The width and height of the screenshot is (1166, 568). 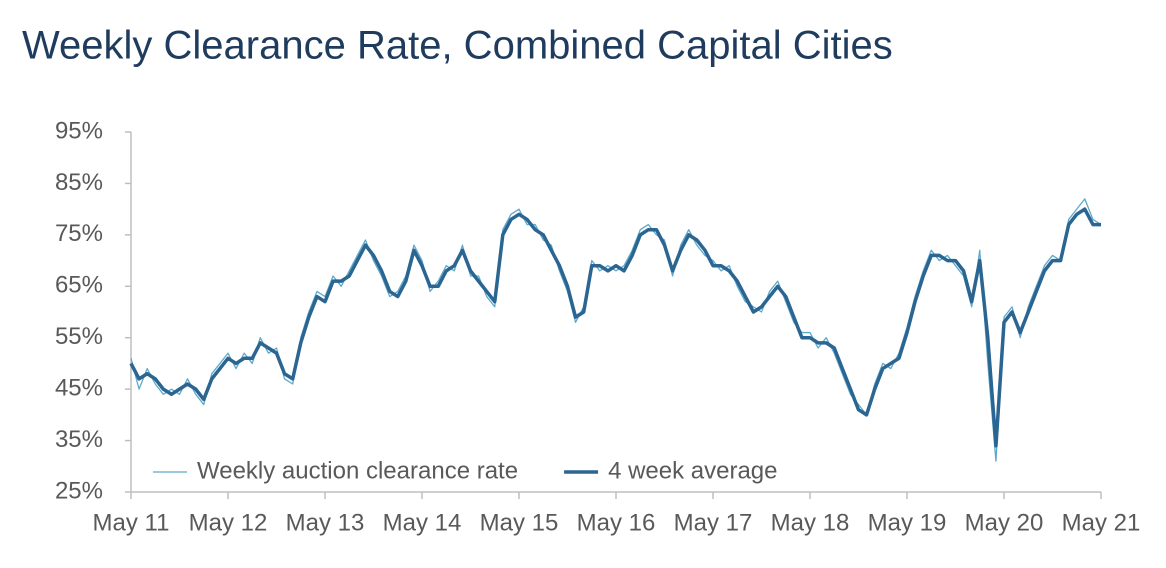 I want to click on y-tick-label: 75%, so click(x=79, y=233).